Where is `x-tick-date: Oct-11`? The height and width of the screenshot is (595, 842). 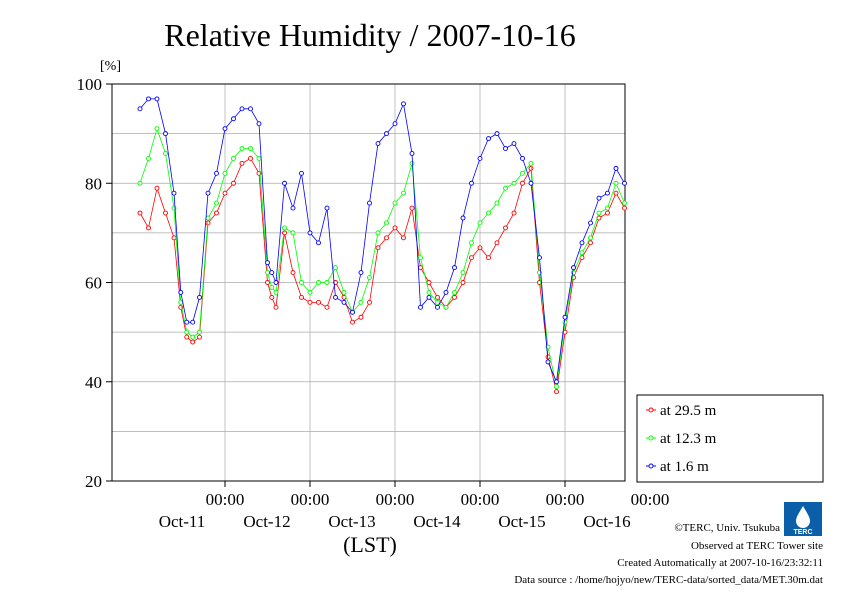 x-tick-date: Oct-11 is located at coordinates (182, 521).